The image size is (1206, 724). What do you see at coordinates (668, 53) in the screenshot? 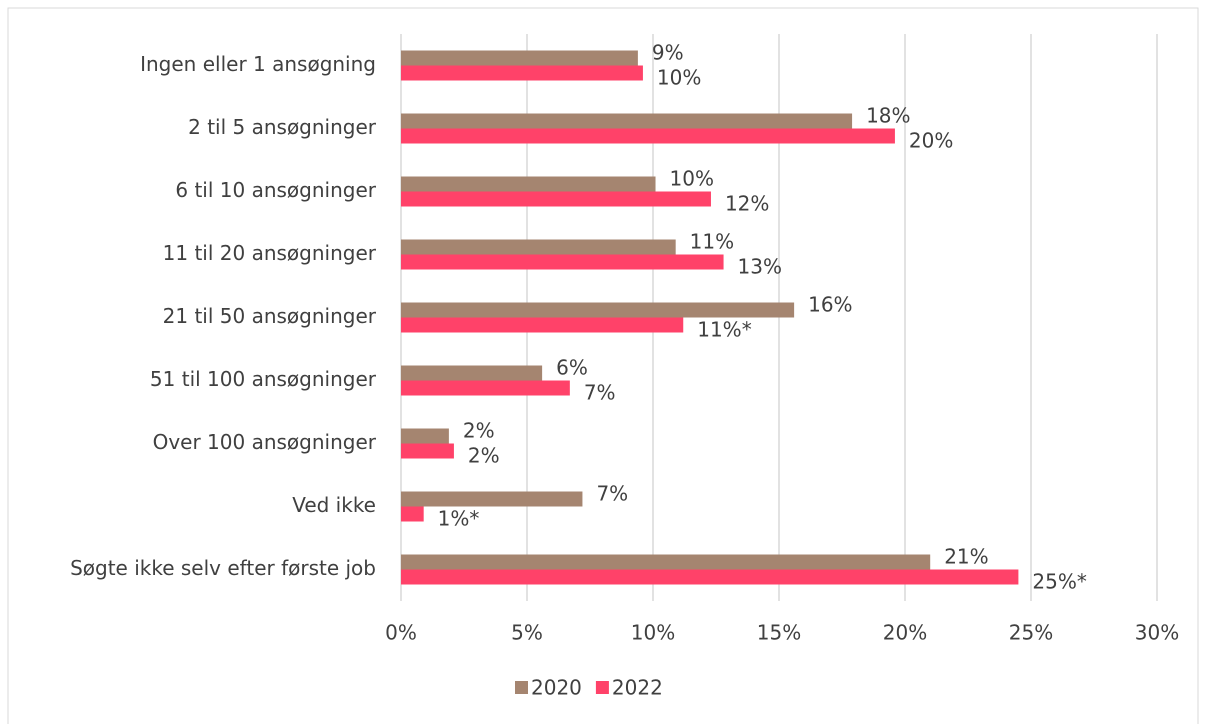
I see `value-label: 9%` at bounding box center [668, 53].